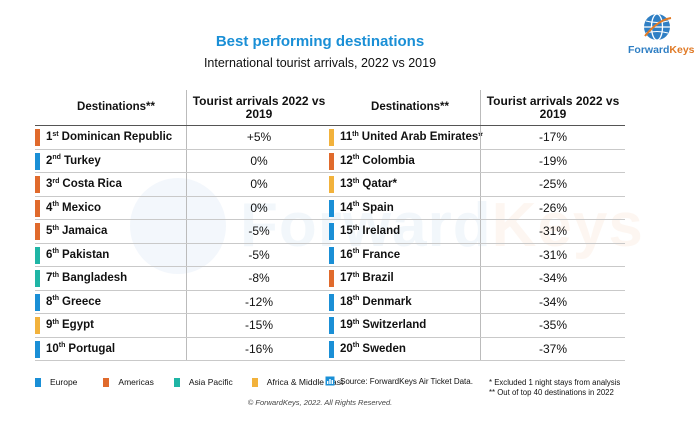 This screenshot has height=431, width=700. What do you see at coordinates (258, 301) in the screenshot?
I see `arrivals-change-value: -12%` at bounding box center [258, 301].